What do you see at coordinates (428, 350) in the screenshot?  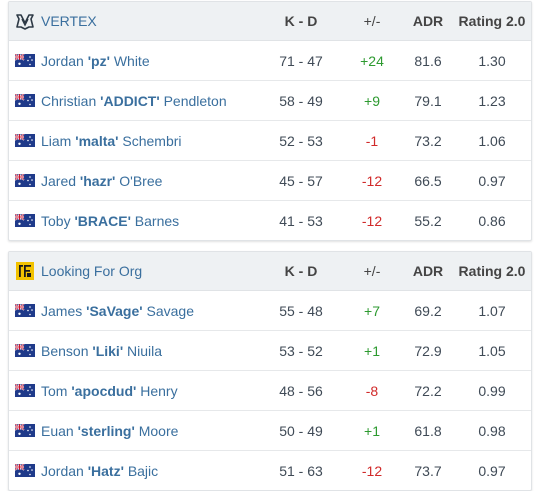 I see `adr-value: 72.9` at bounding box center [428, 350].